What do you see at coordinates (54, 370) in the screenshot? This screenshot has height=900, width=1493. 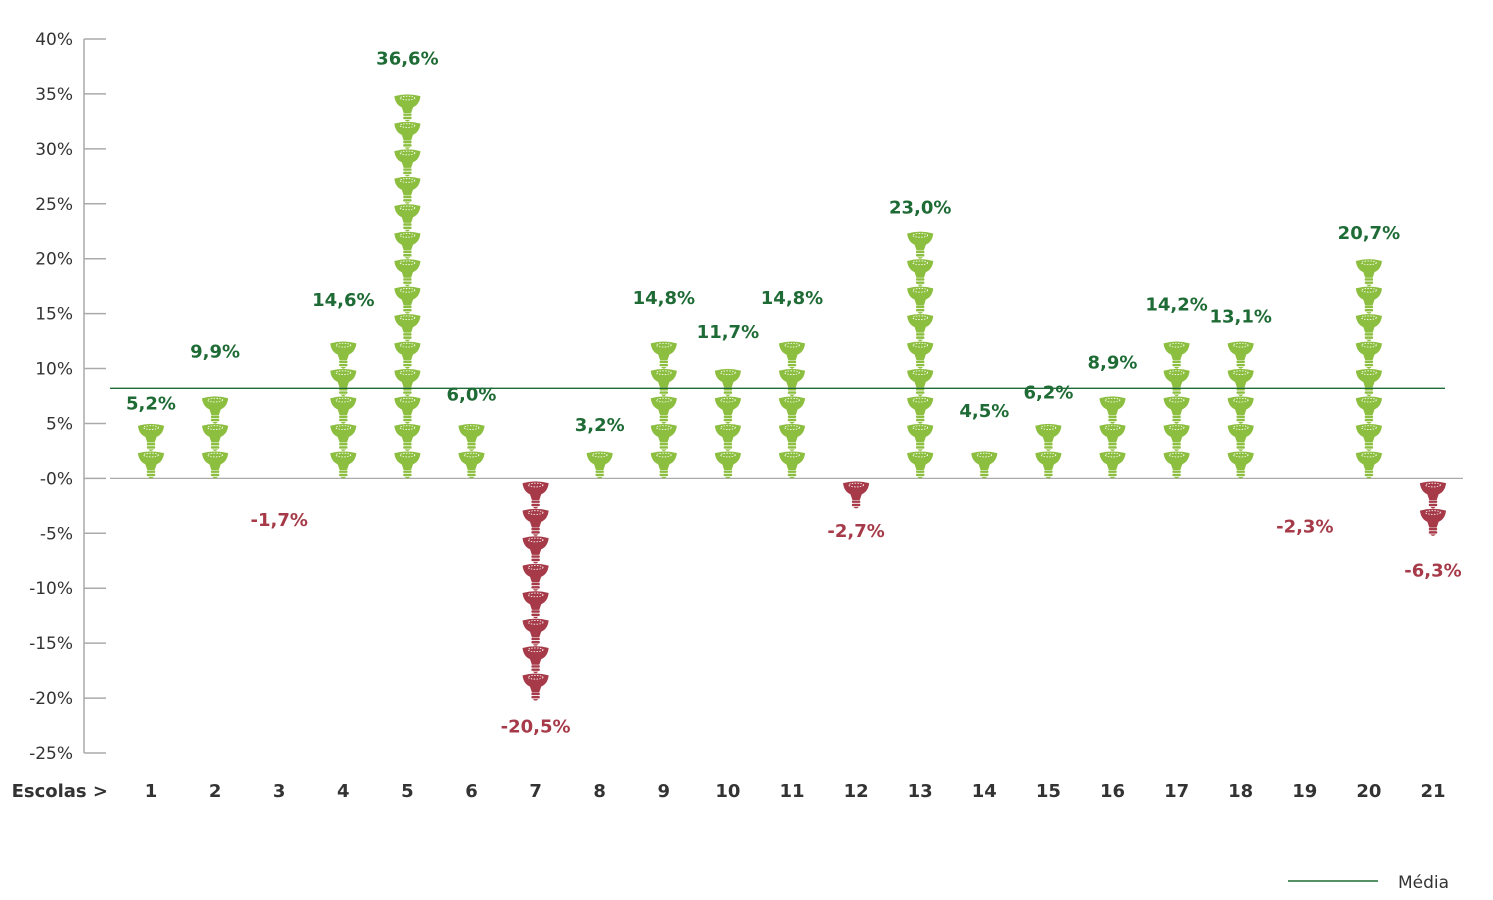 I see `y-tick-label: 10%` at bounding box center [54, 370].